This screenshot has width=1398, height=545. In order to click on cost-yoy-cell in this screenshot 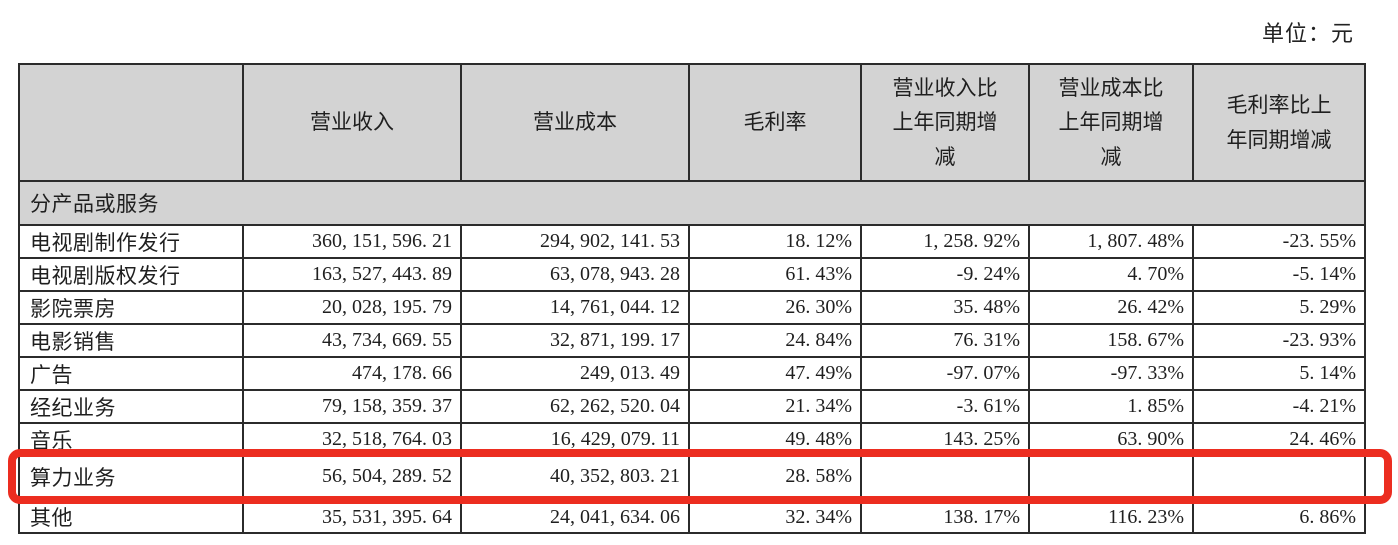, I will do `click(1110, 475)`.